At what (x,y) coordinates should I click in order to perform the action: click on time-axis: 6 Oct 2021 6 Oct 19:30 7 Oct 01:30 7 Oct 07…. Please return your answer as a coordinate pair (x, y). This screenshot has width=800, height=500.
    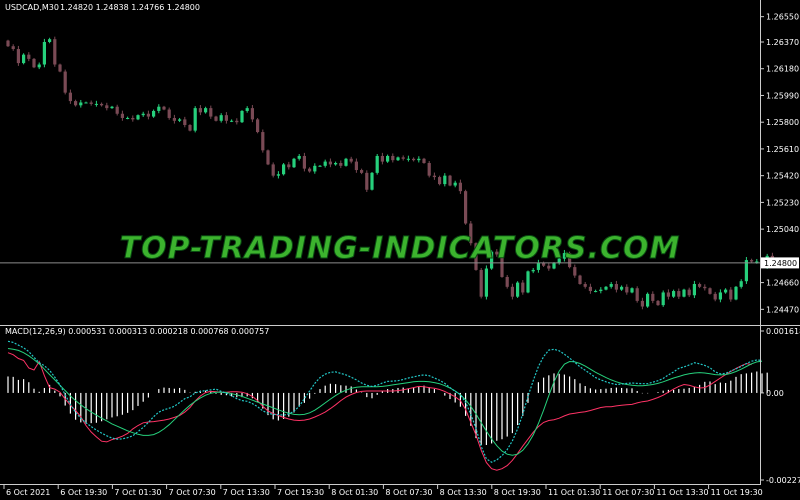
    Looking at the image, I should click on (383, 491).